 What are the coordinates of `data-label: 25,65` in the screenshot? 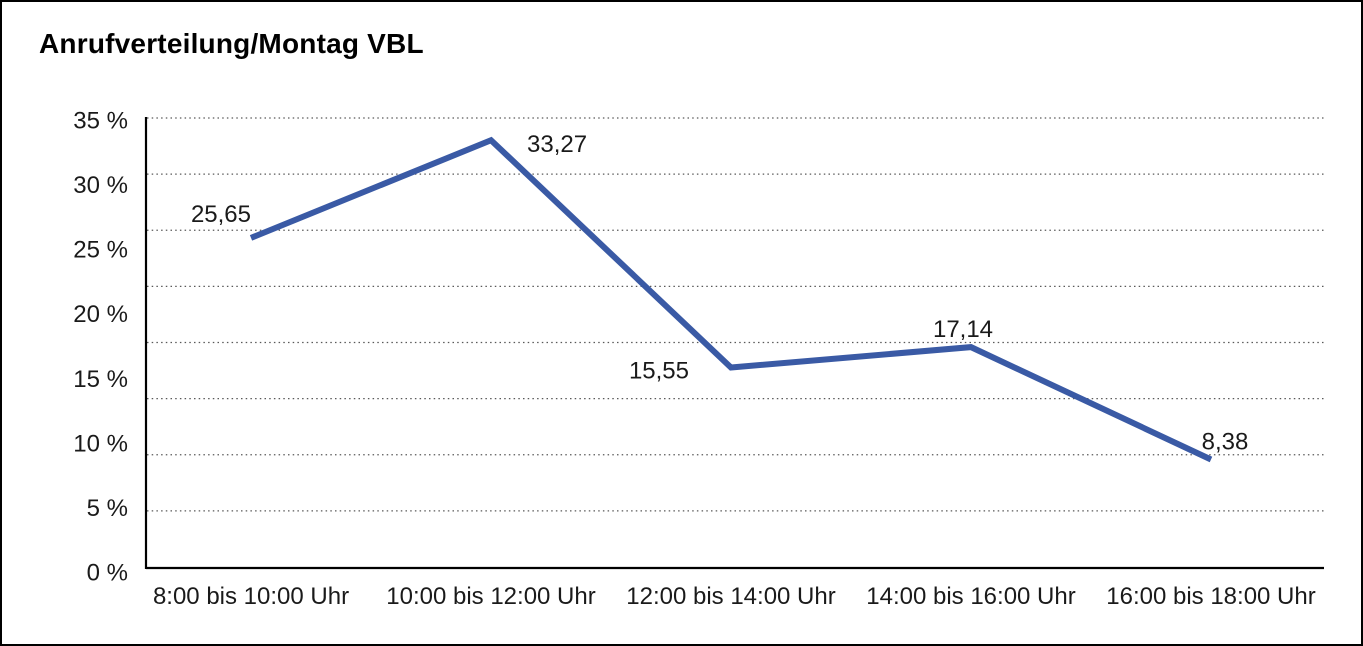 It's located at (221, 214).